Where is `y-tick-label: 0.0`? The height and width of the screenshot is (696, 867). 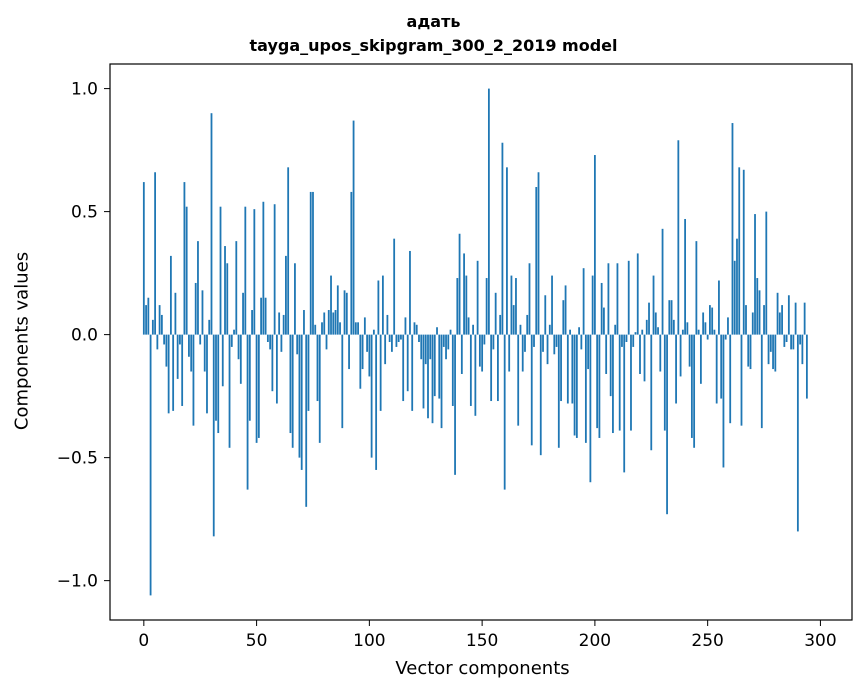
y-tick-label: 0.0 is located at coordinates (84, 336).